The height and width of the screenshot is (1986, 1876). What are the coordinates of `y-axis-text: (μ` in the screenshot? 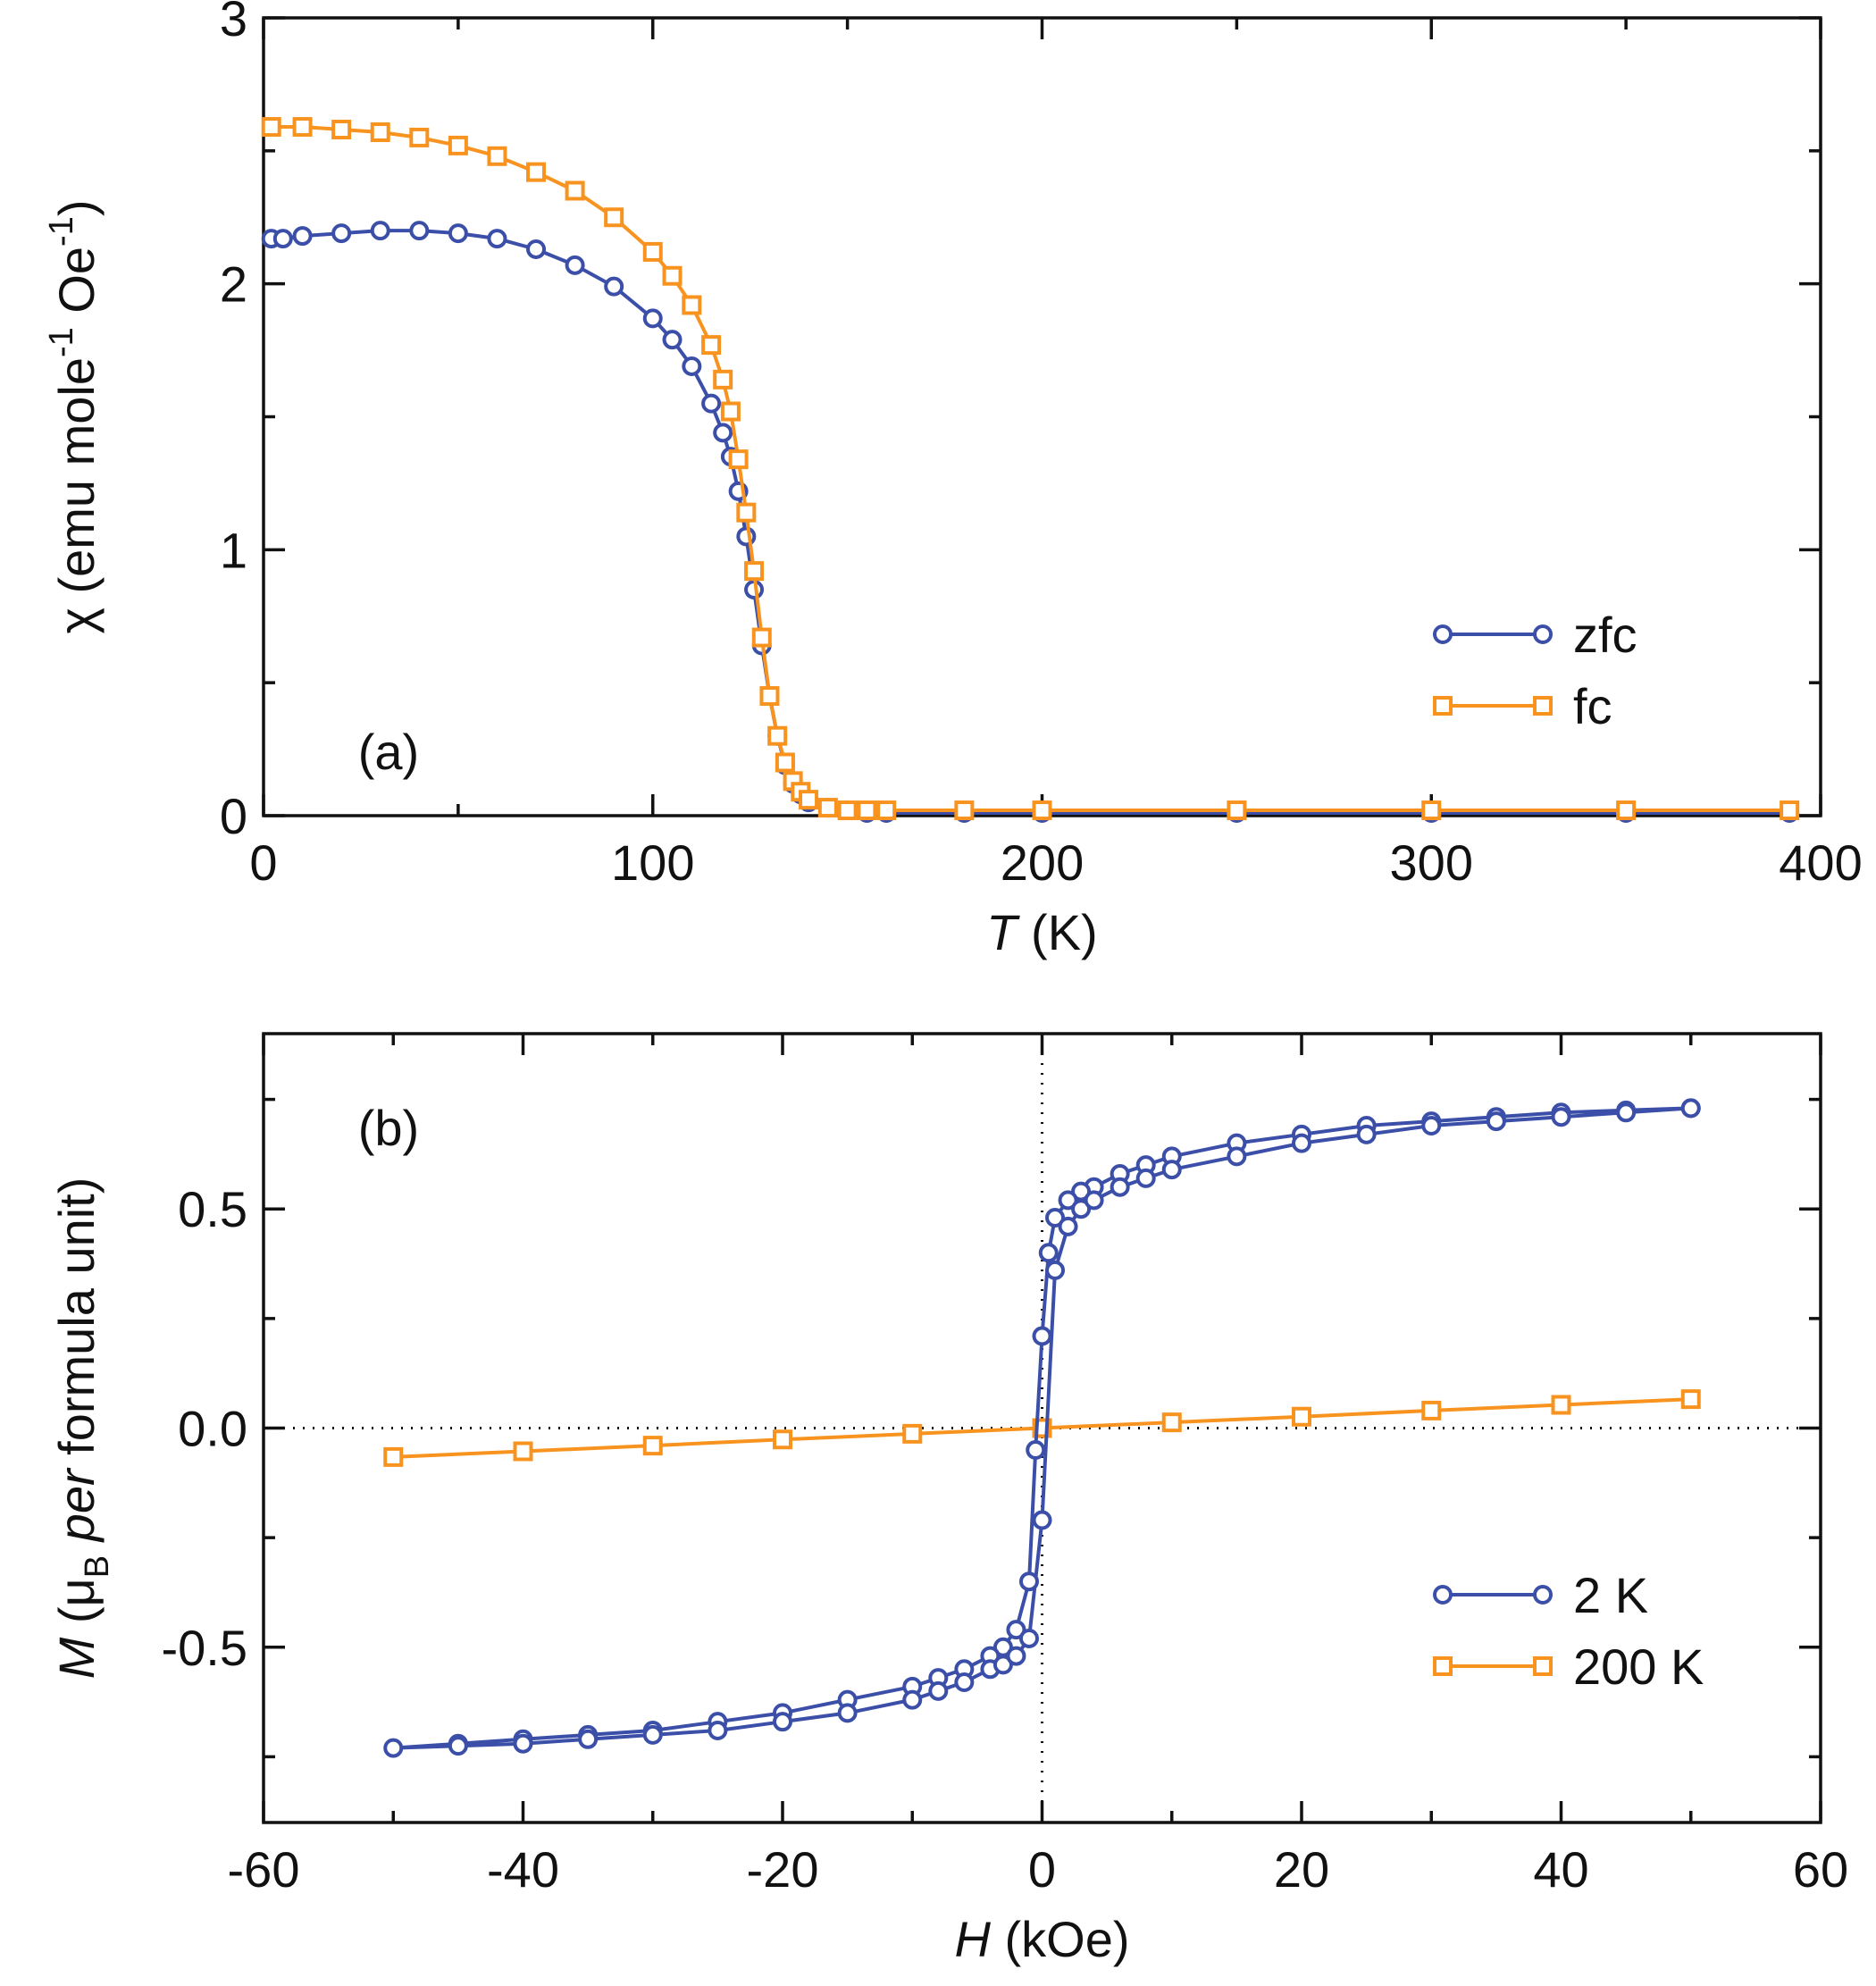 It's located at (76, 1608).